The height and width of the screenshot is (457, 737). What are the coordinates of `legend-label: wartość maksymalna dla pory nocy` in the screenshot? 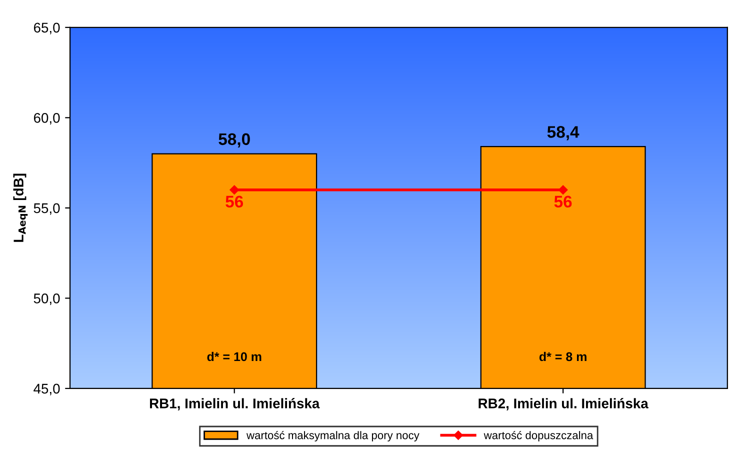 It's located at (333, 436).